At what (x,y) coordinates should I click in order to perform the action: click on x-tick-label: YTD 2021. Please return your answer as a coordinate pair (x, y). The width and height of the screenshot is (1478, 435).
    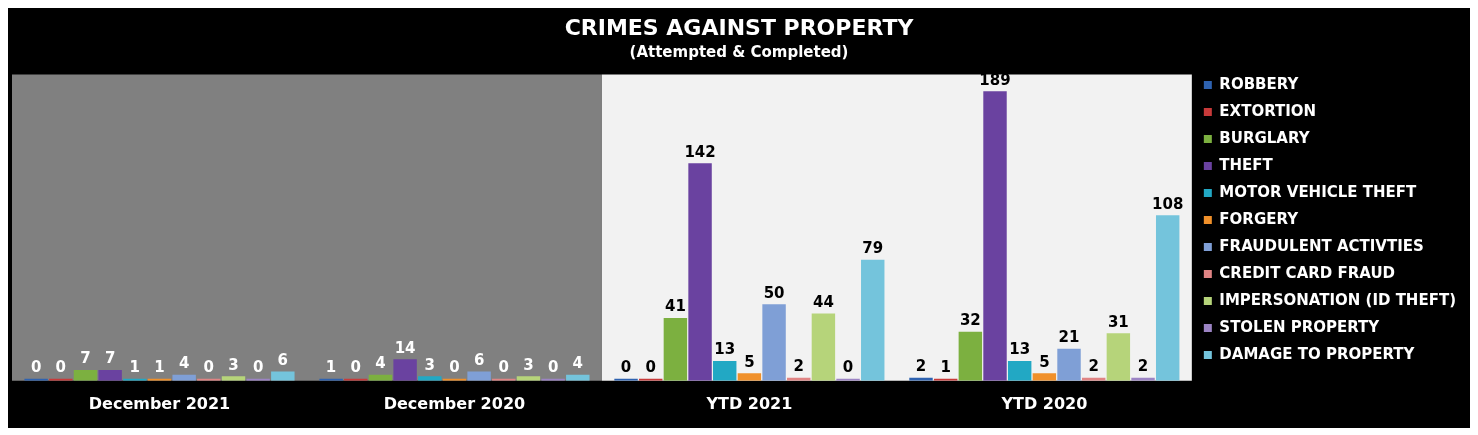
    Looking at the image, I should click on (749, 403).